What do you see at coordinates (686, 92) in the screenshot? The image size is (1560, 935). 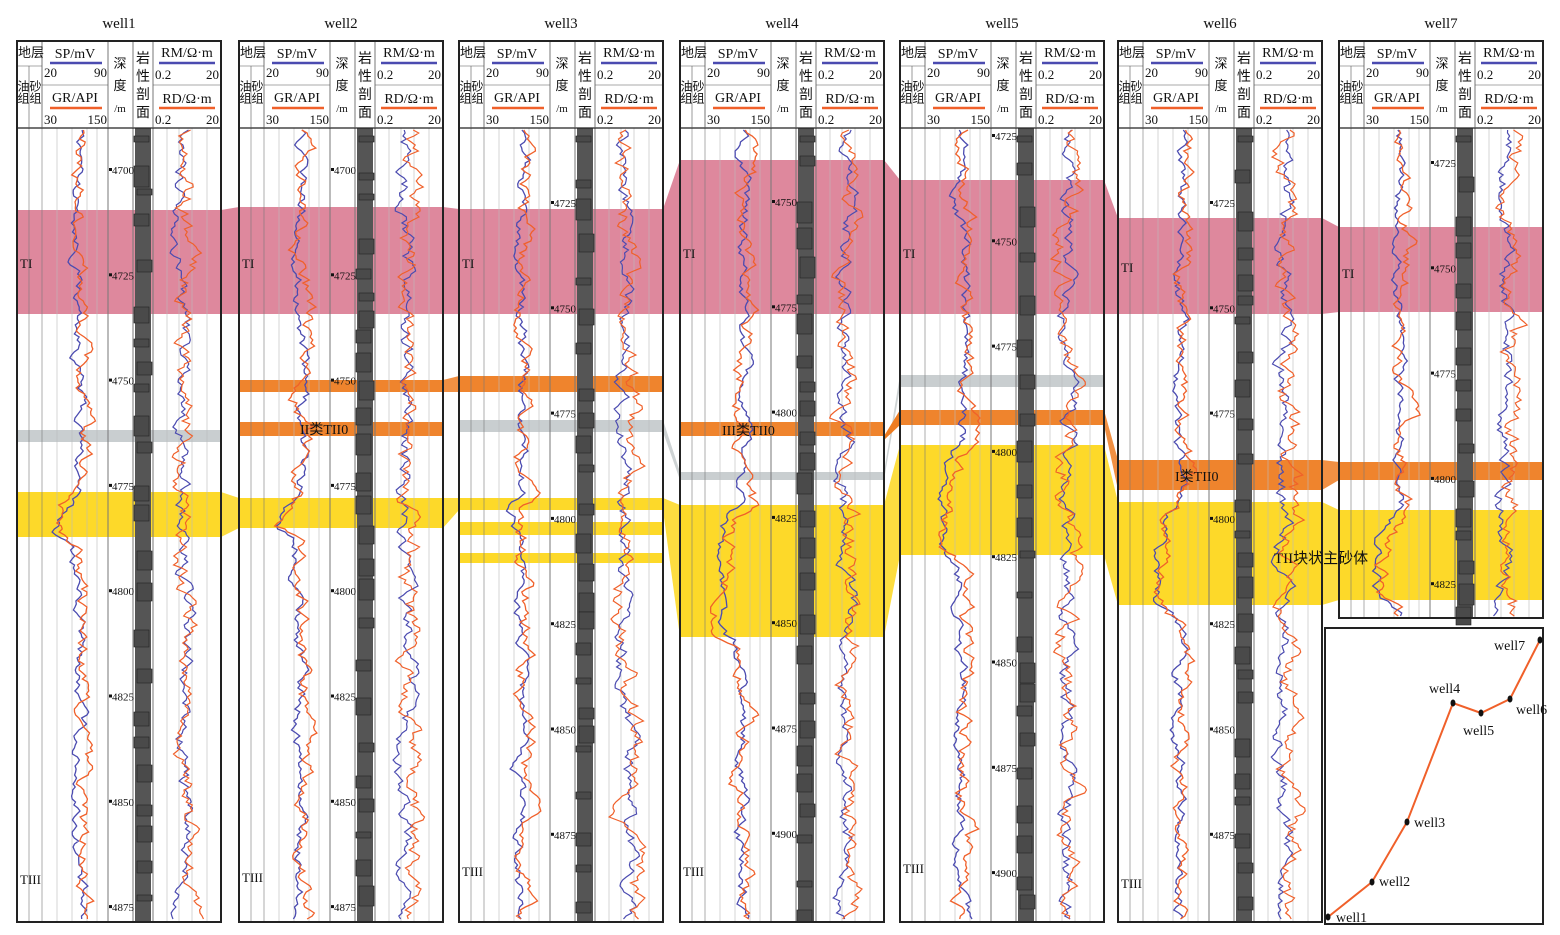 I see `oil-group-label: 油组` at bounding box center [686, 92].